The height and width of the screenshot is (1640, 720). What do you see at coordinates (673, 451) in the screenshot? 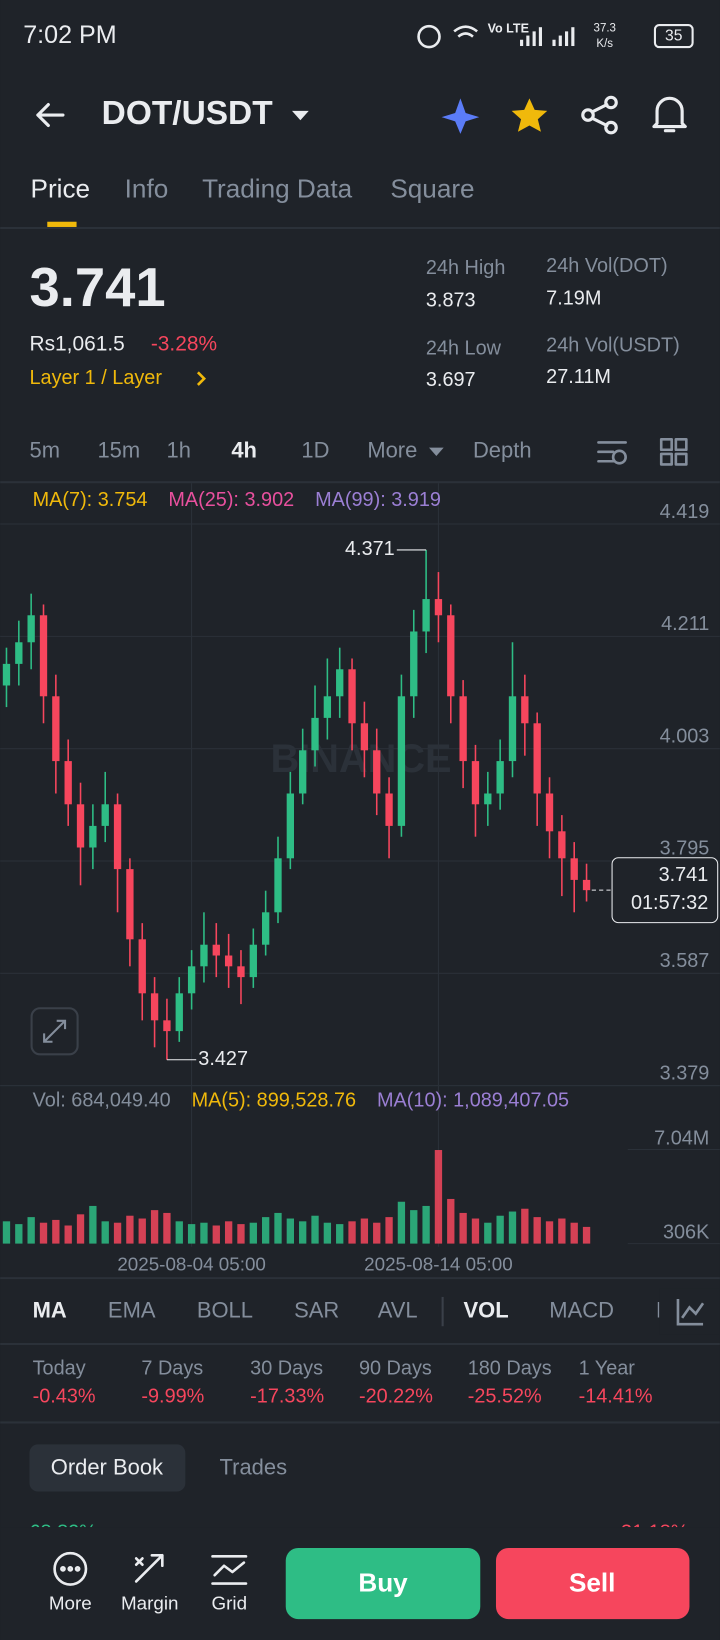
I see `layout-button` at bounding box center [673, 451].